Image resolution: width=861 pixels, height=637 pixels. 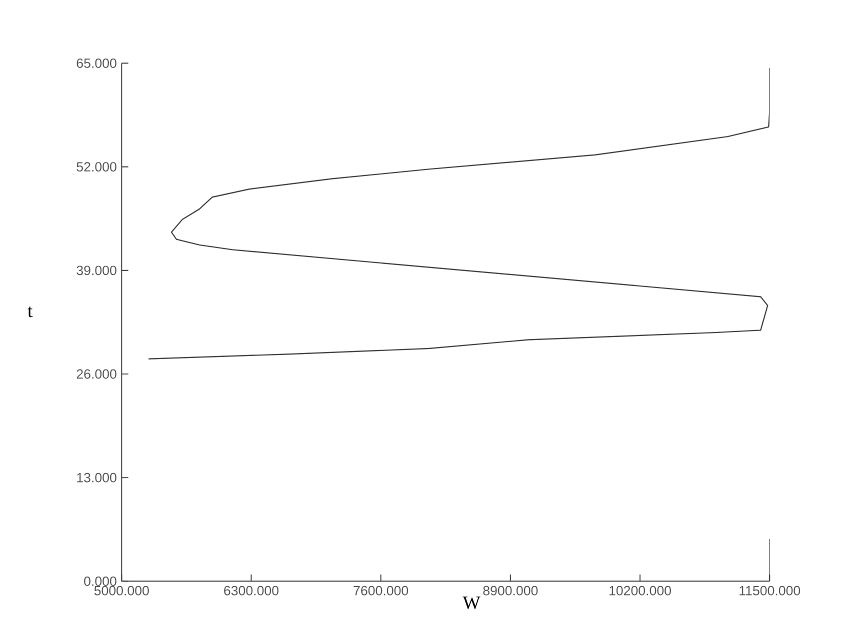 I want to click on y-tick-label: 26.000, so click(x=96, y=374).